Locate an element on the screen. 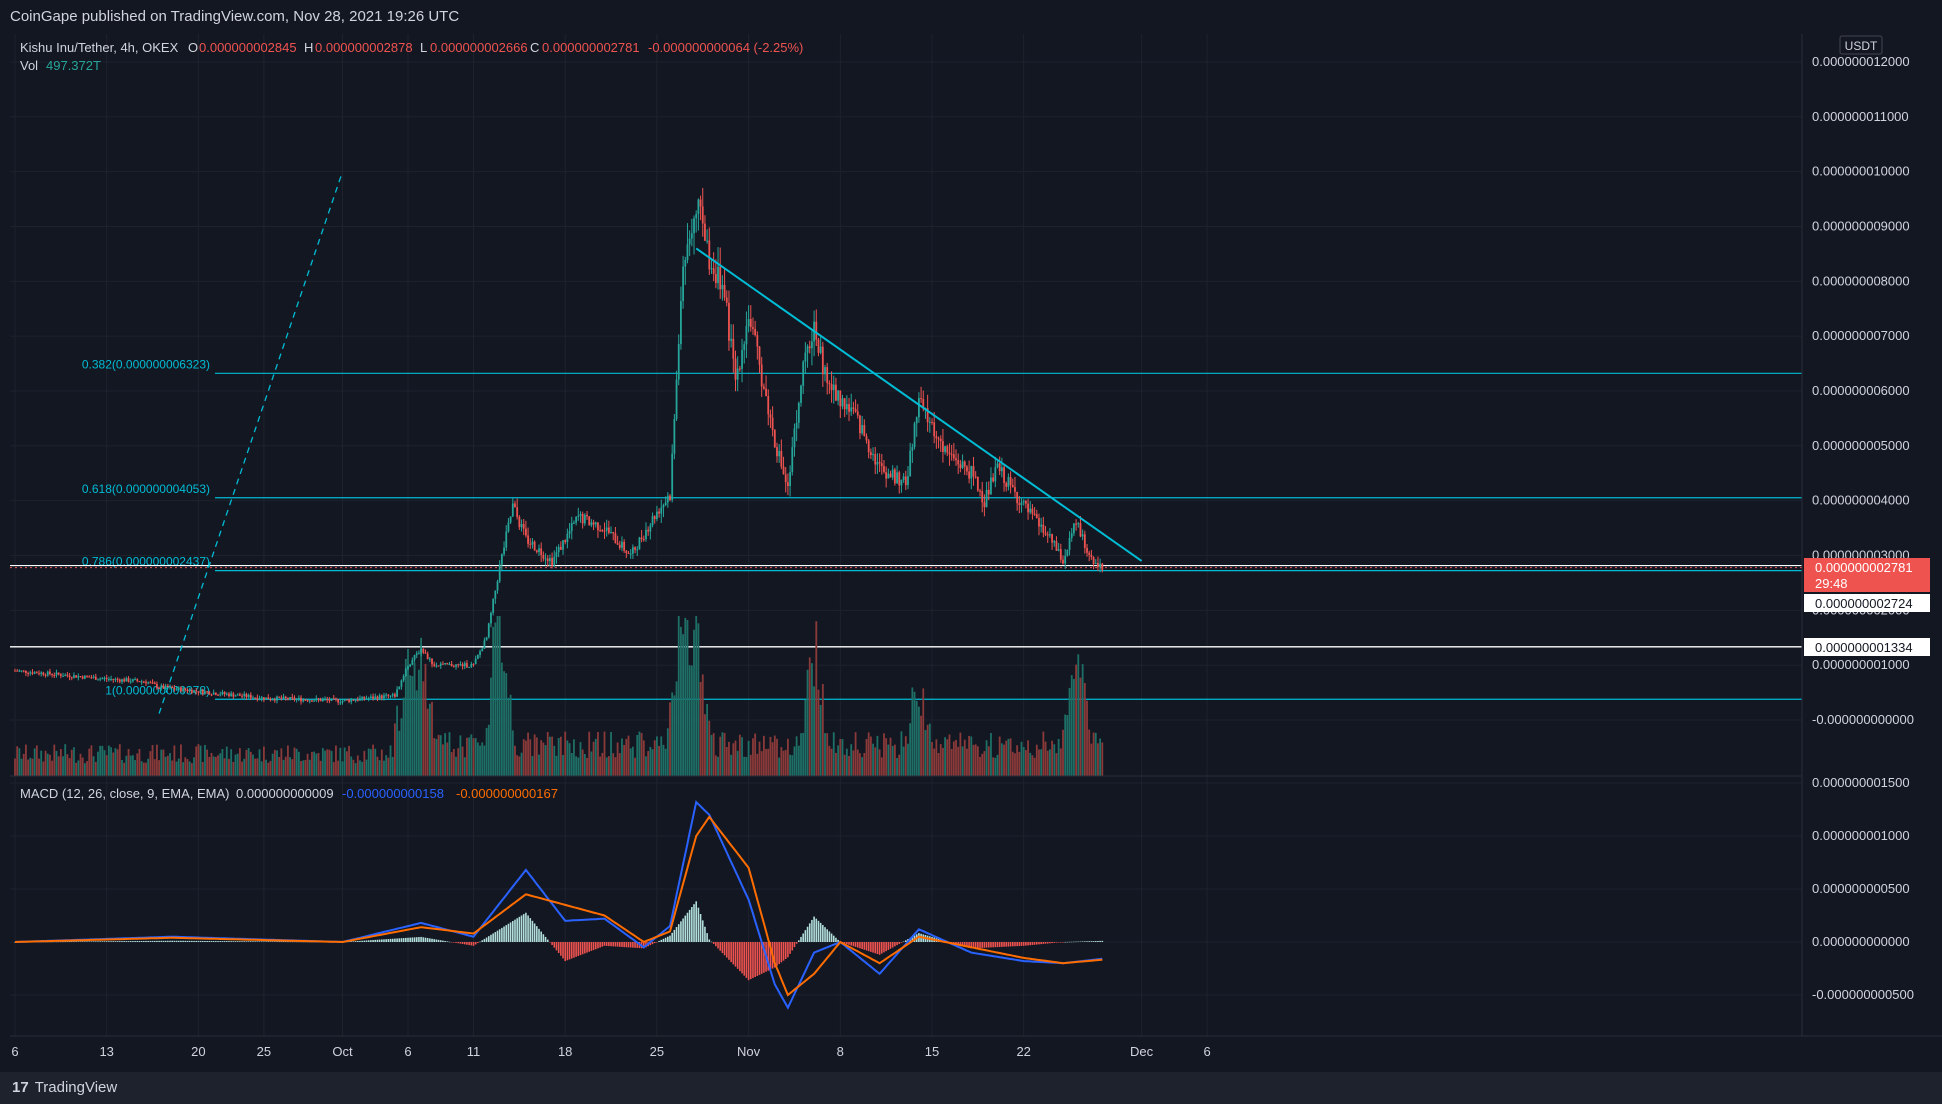 The image size is (1942, 1104). dashed-trend-line is located at coordinates (251, 442).